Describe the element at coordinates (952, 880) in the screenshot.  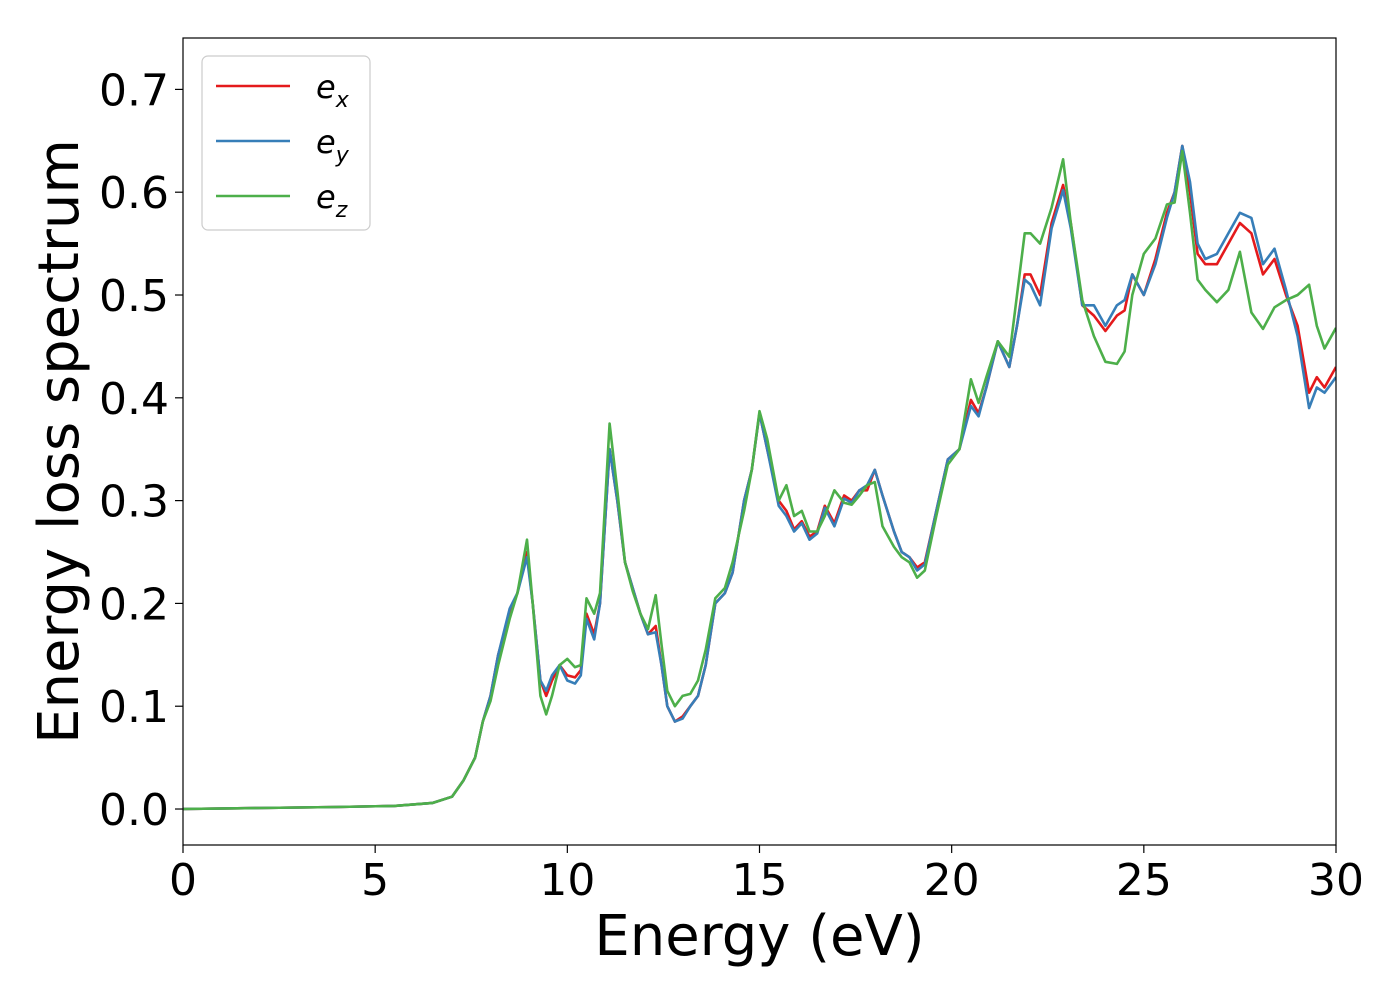
I see `x-tick-label: 20` at that location.